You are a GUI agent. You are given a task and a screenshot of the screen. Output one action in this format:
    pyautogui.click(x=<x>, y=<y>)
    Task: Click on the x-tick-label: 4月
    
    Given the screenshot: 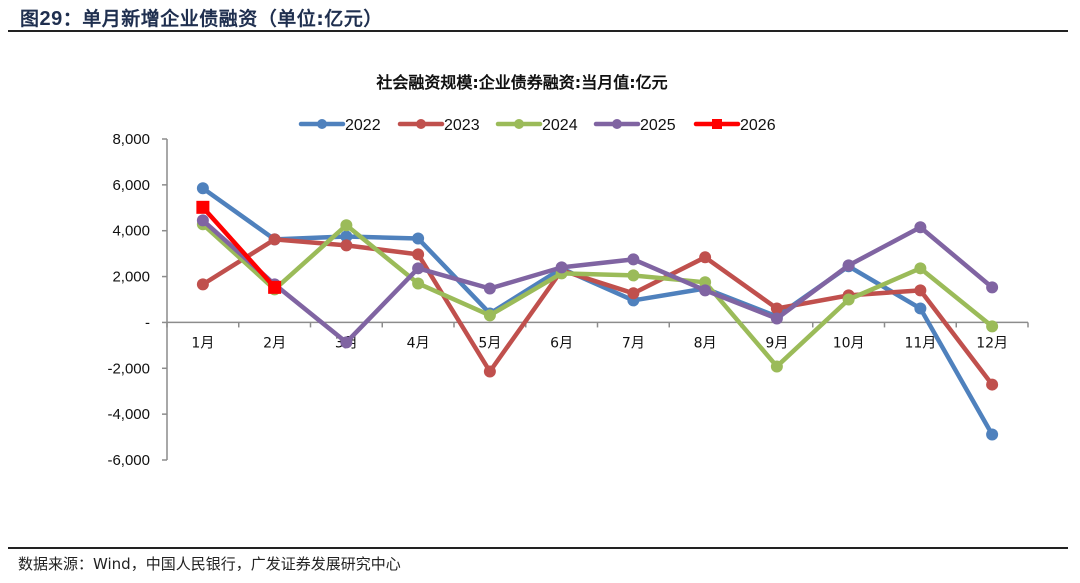 What is the action you would take?
    pyautogui.click(x=418, y=343)
    